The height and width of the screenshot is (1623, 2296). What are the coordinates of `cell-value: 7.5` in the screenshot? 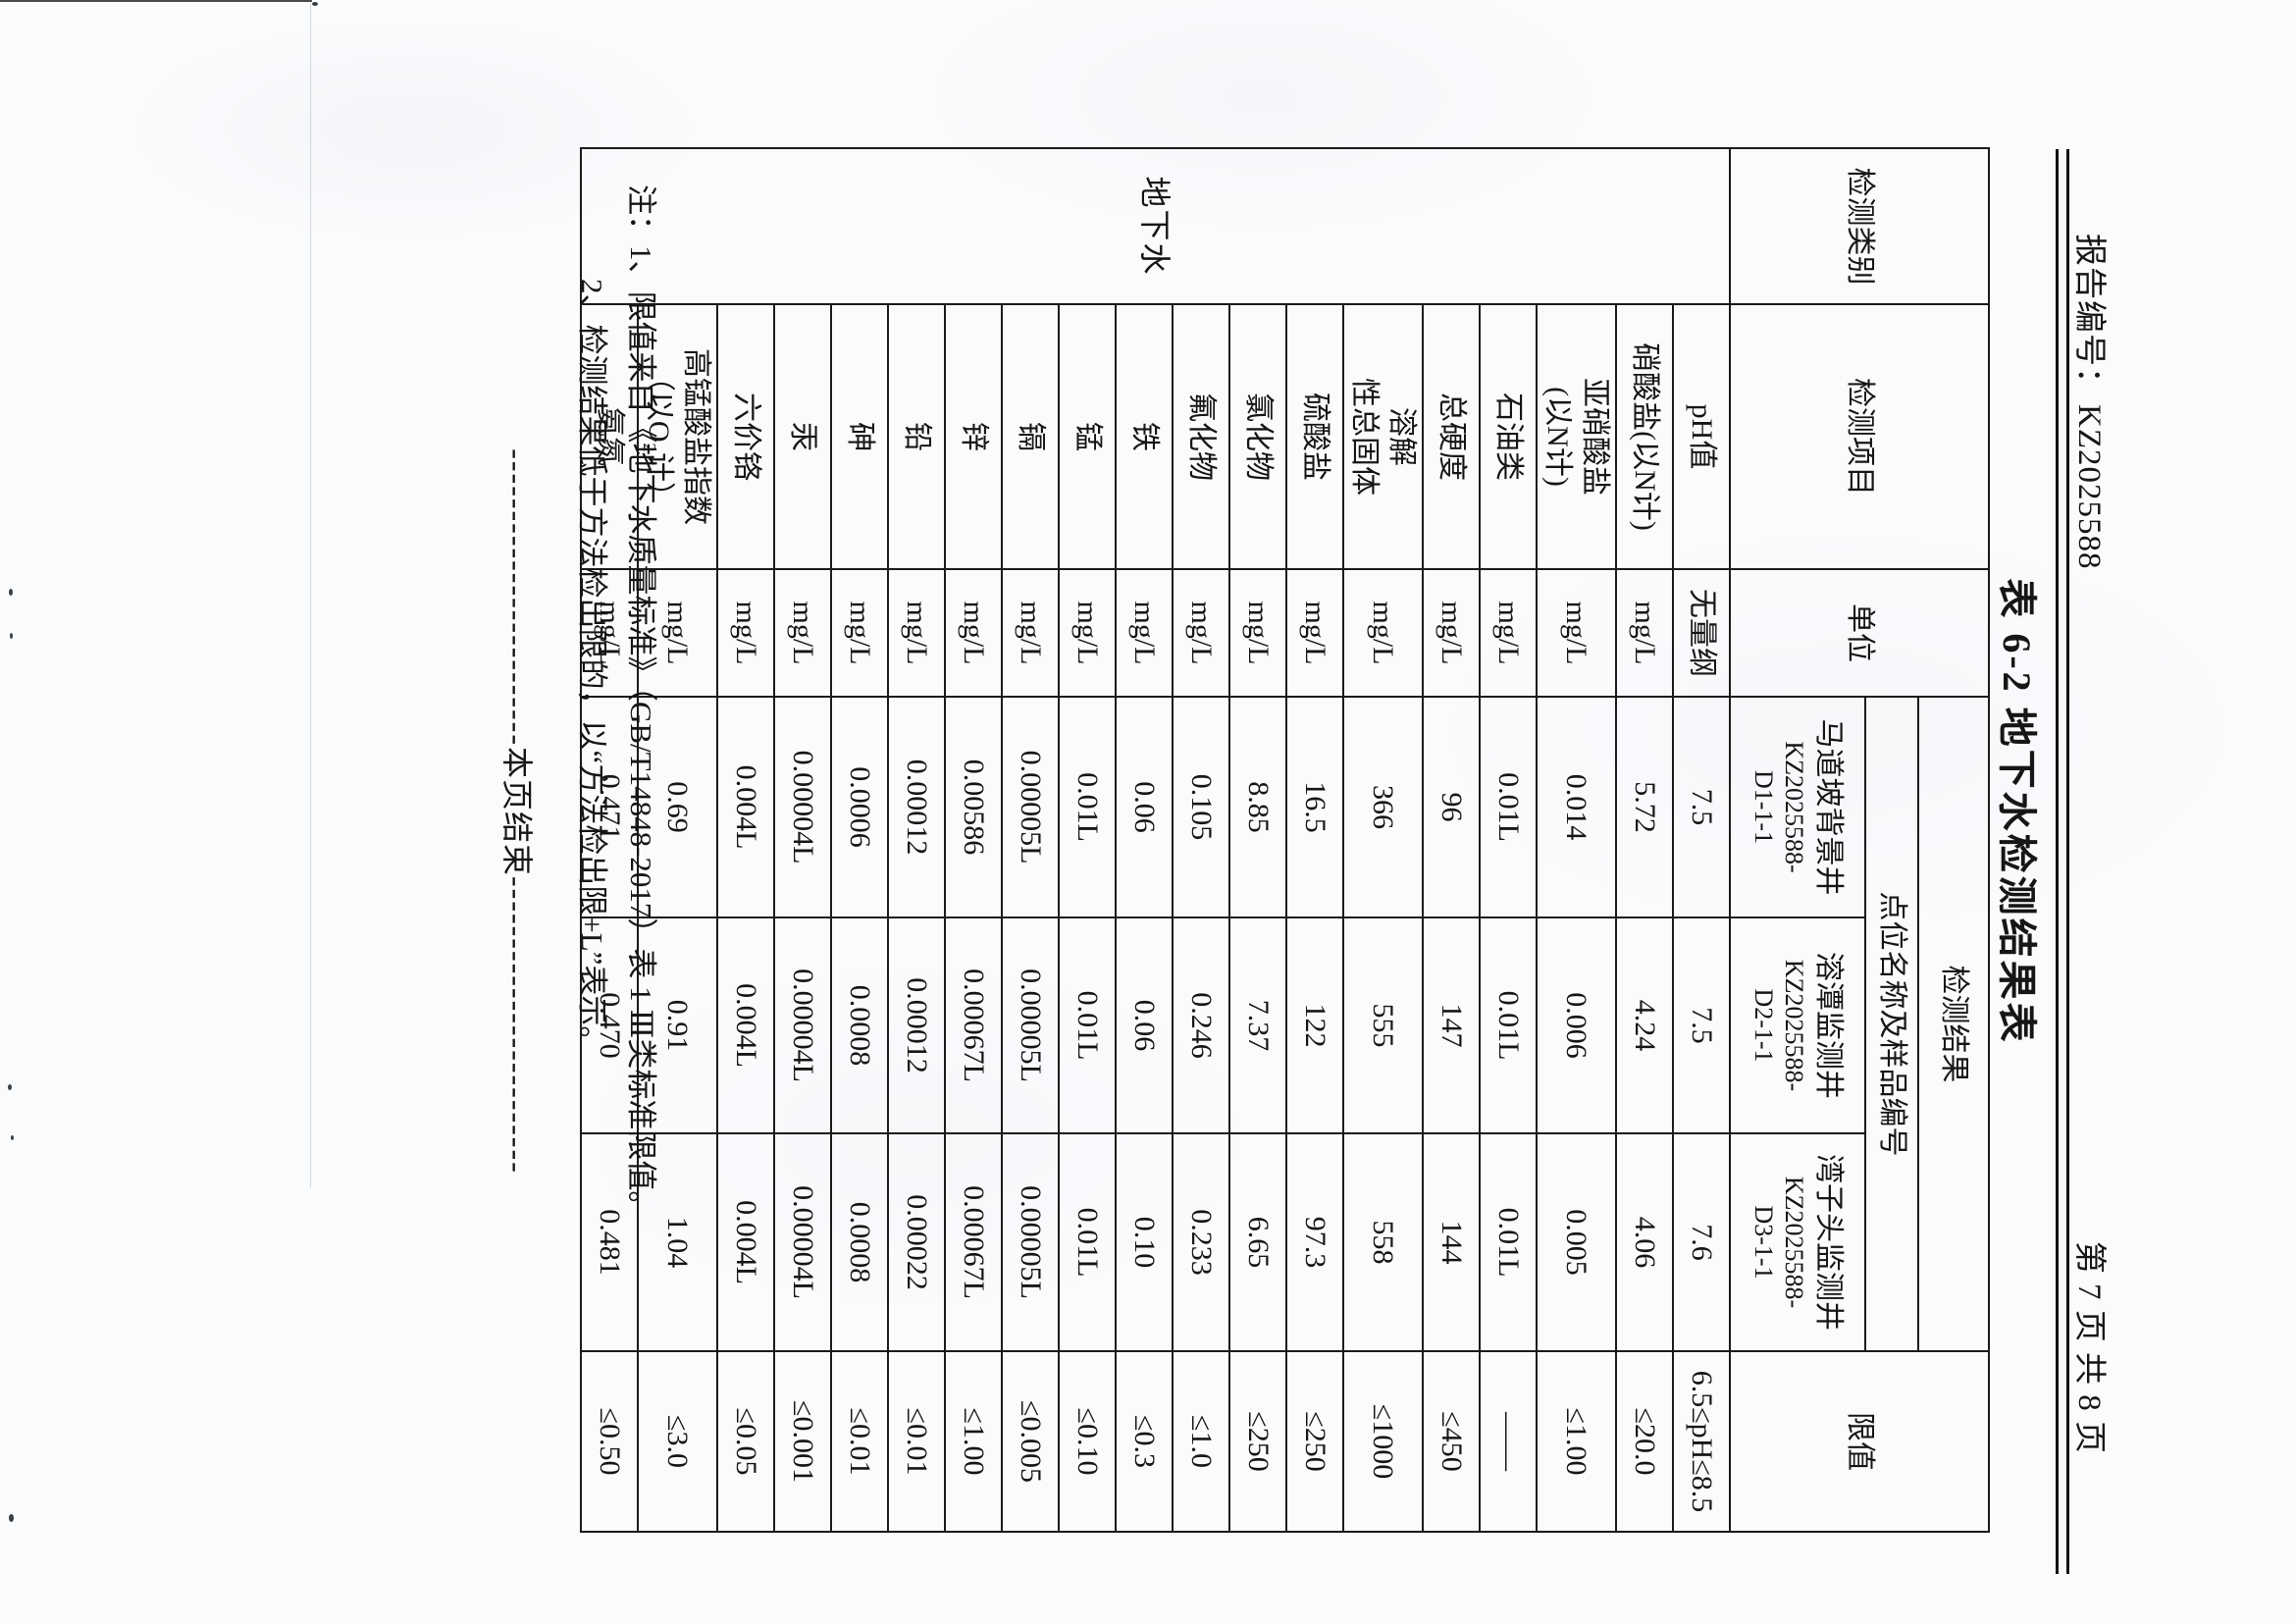 It's located at (1701, 1025).